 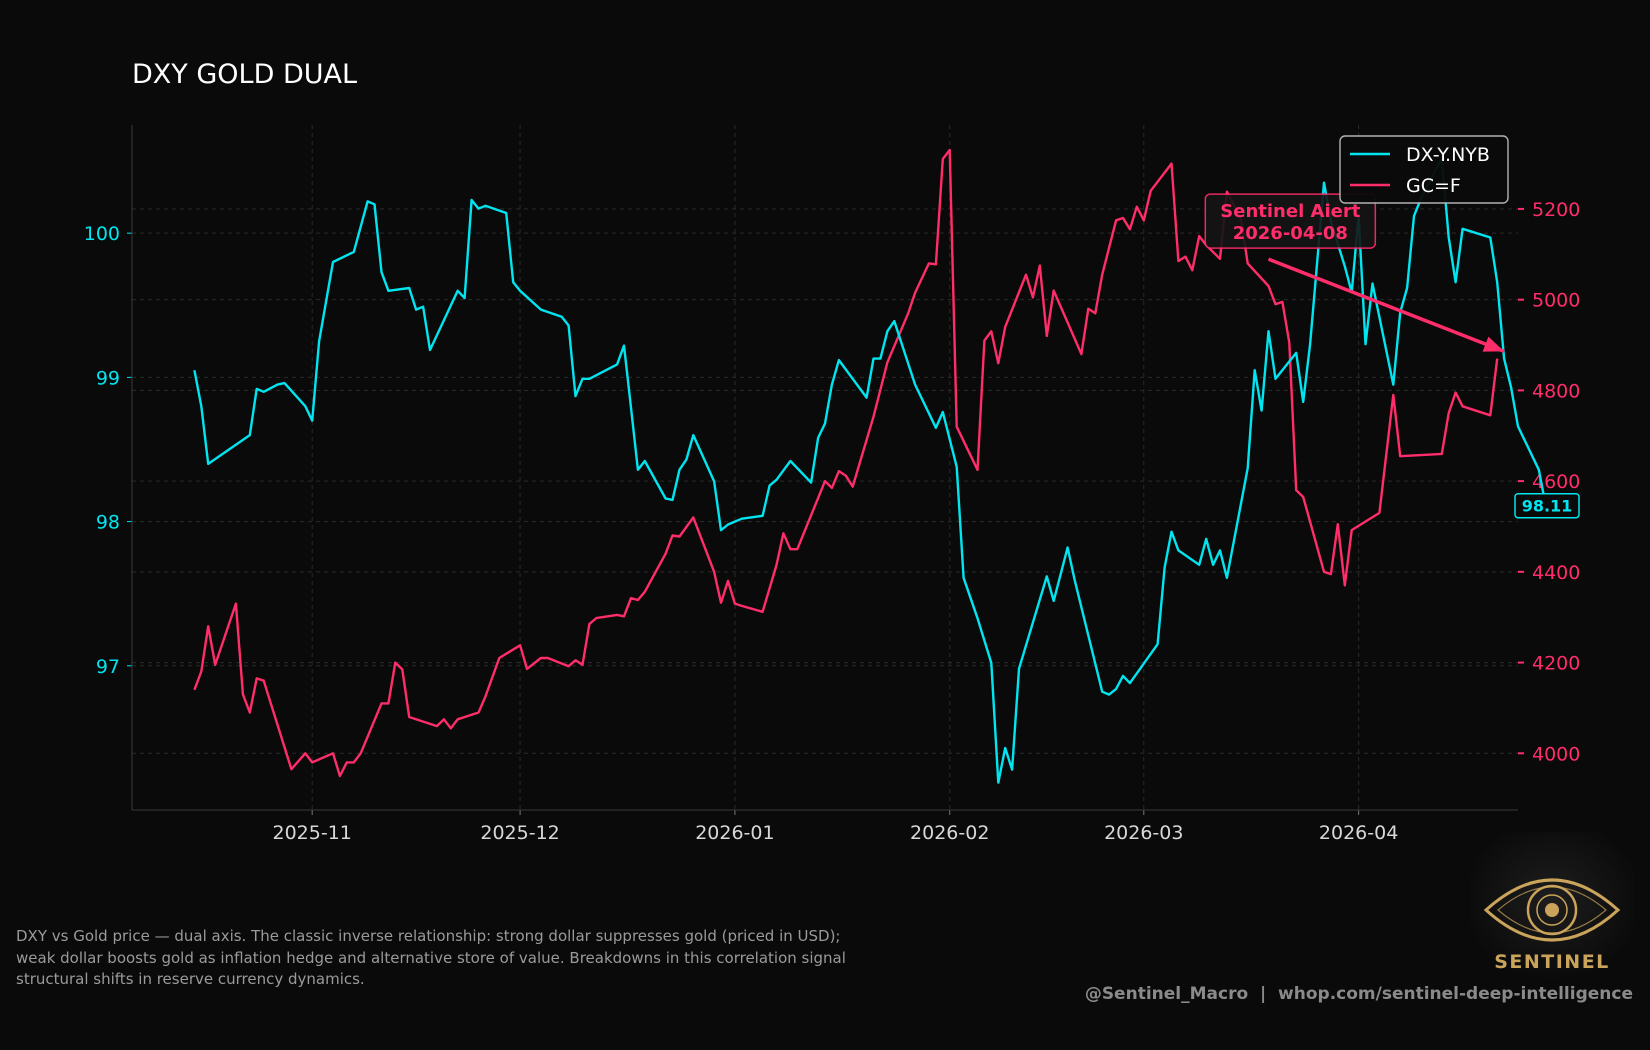 I want to click on y-left-tick-label: 99, so click(x=108, y=378).